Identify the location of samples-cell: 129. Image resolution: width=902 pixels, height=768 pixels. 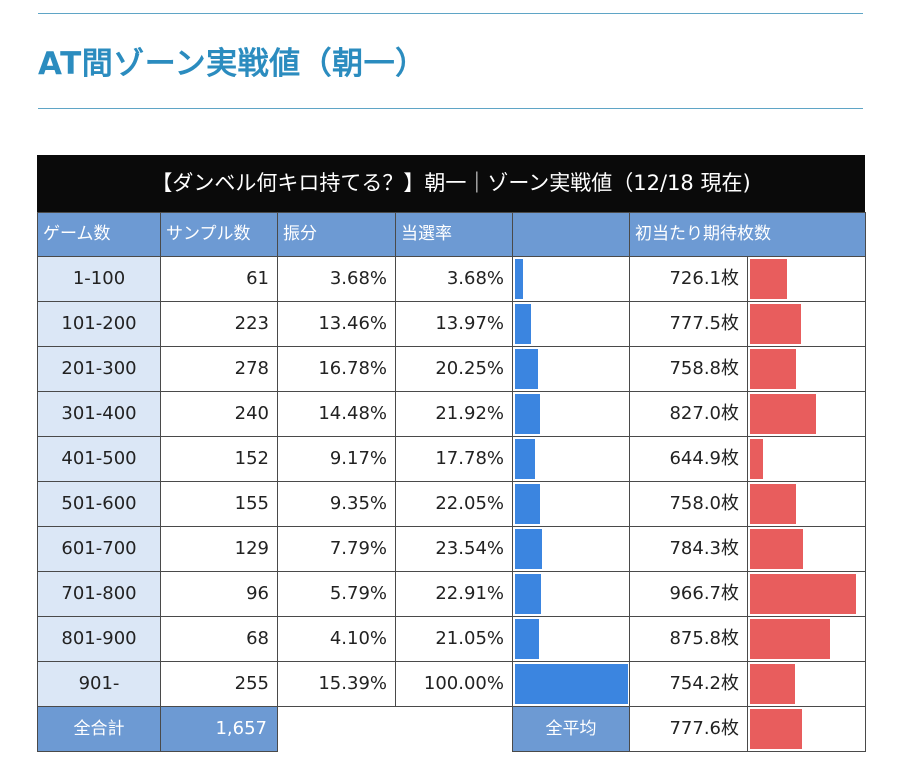
(219, 549).